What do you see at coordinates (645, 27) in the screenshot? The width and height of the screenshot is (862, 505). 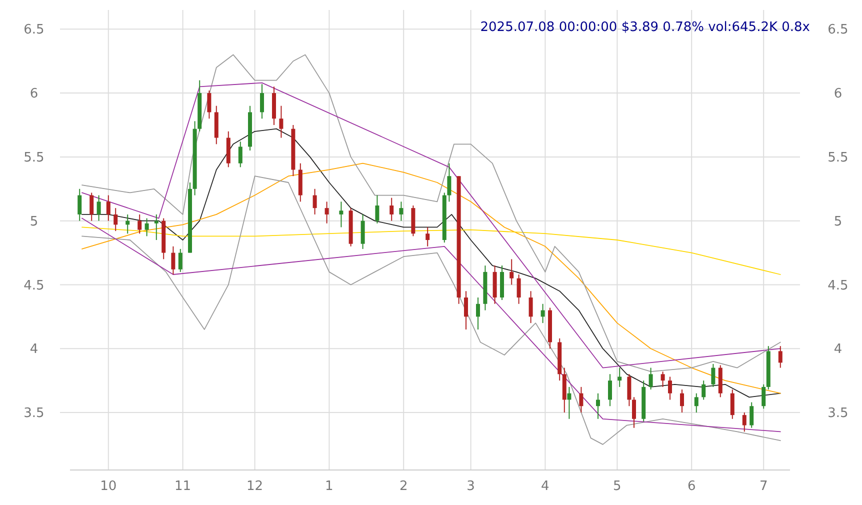 I see `text: 2025.07.08 00:00:00 $3.89 0.78% vol:645.2K 0.8x` at bounding box center [645, 27].